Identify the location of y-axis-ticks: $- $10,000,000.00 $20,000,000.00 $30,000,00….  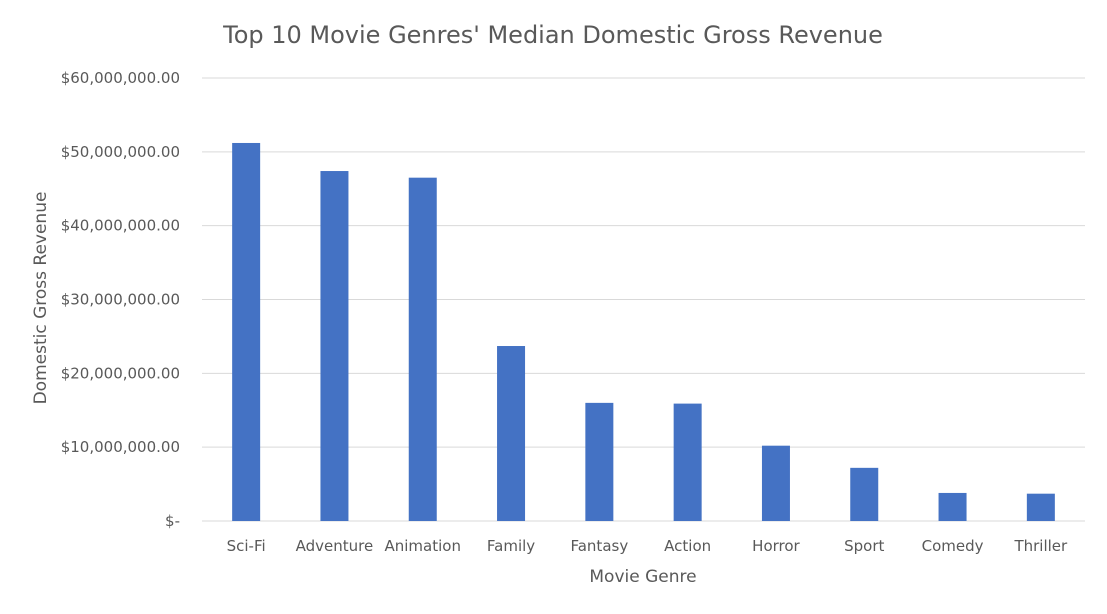
(120, 299).